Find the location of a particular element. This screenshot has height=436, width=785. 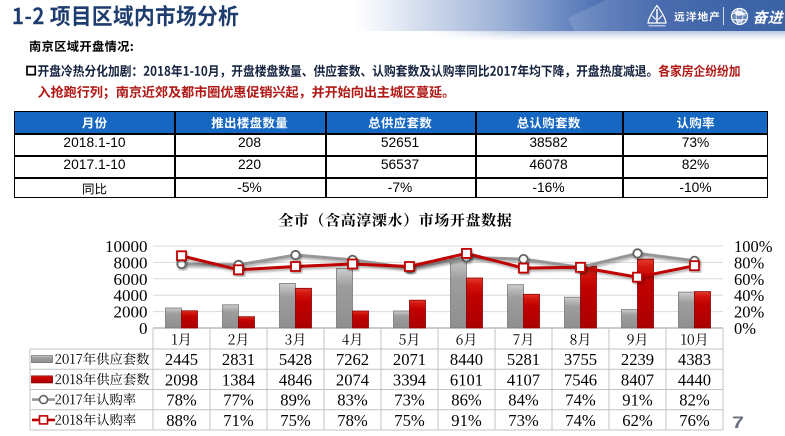

svg-text: 80% is located at coordinates (749, 262).